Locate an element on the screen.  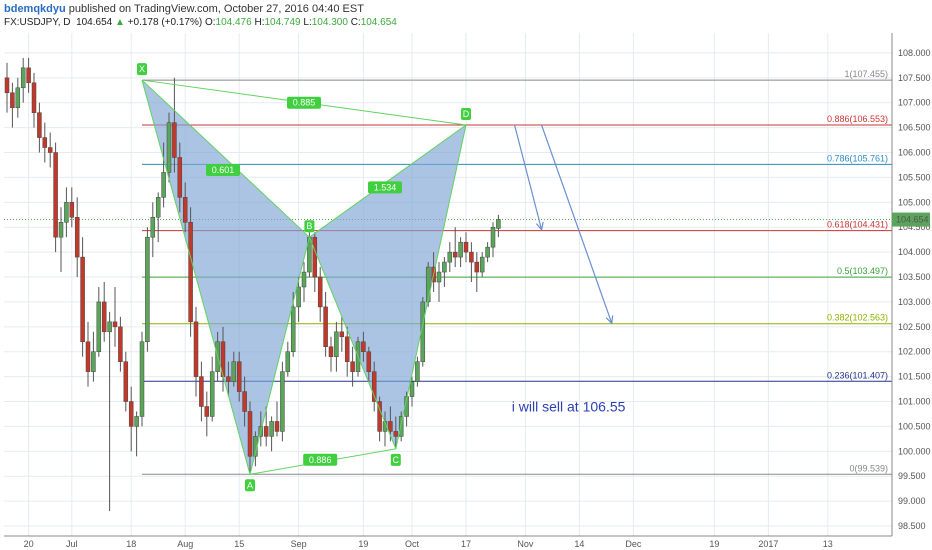
y-tick-label: 102.000 is located at coordinates (914, 352).